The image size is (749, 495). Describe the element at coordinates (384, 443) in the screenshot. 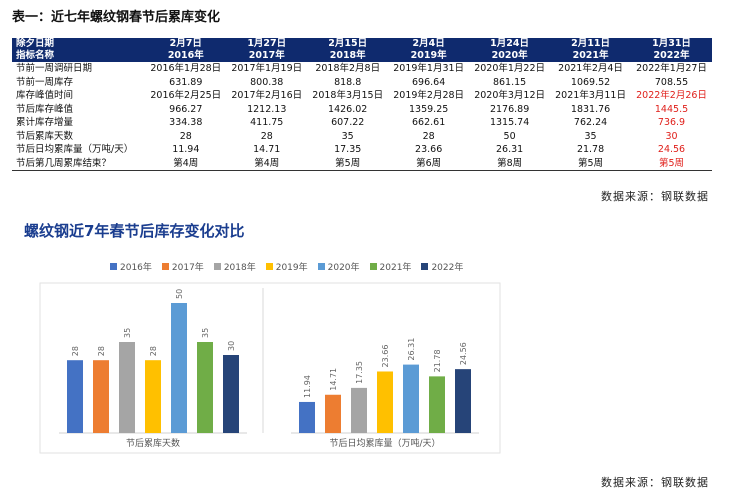

I see `x-axis-label: 节后日均累库量（万吨/天）` at that location.